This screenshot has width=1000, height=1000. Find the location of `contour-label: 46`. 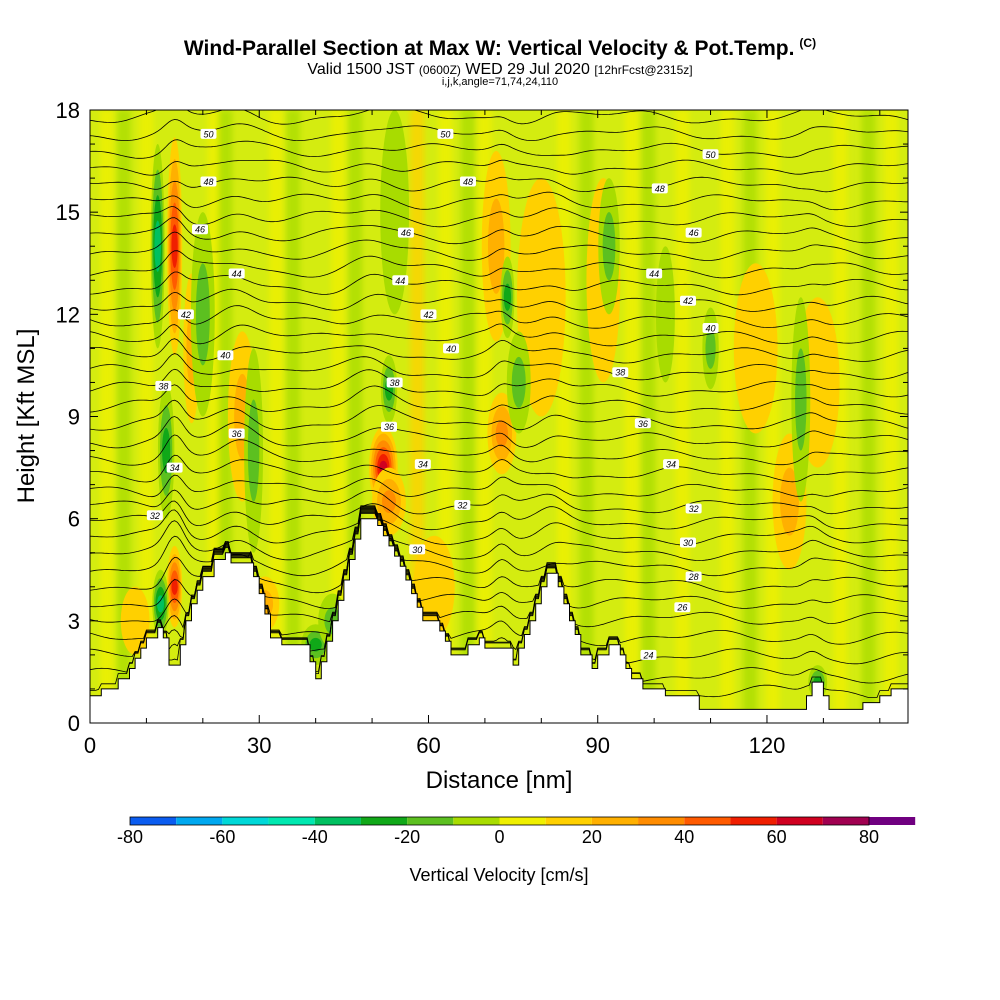

contour-label: 46 is located at coordinates (693, 232).